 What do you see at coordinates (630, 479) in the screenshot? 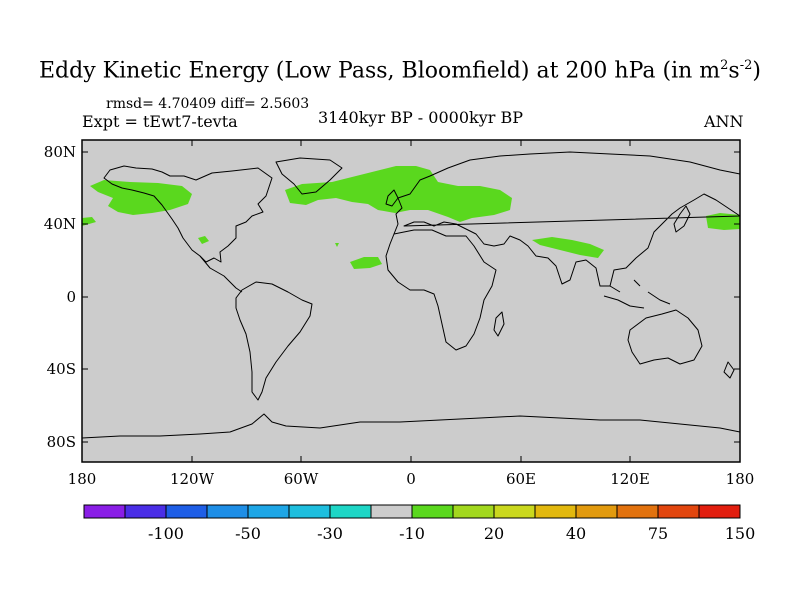
I see `lon-label: 120E` at bounding box center [630, 479].